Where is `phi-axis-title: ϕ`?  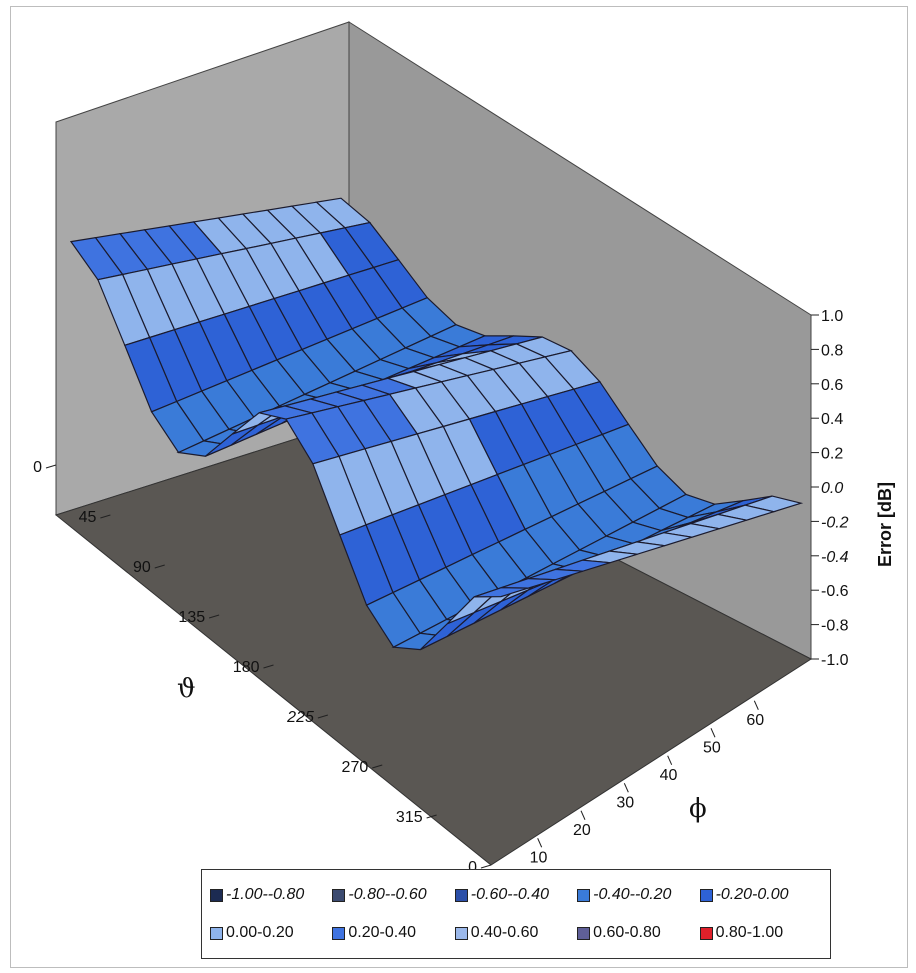
phi-axis-title: ϕ is located at coordinates (698, 809).